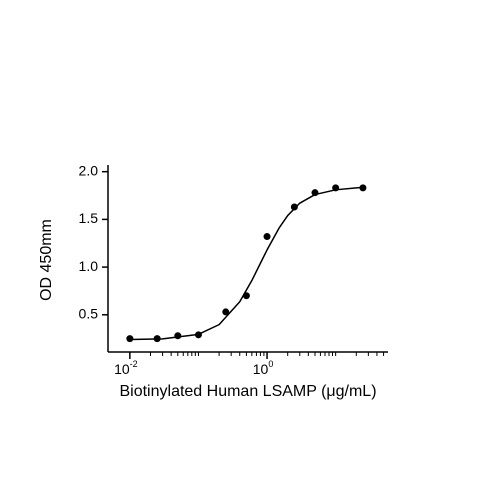 The height and width of the screenshot is (500, 500). I want to click on x-tick-label: 10⁰, so click(263, 367).